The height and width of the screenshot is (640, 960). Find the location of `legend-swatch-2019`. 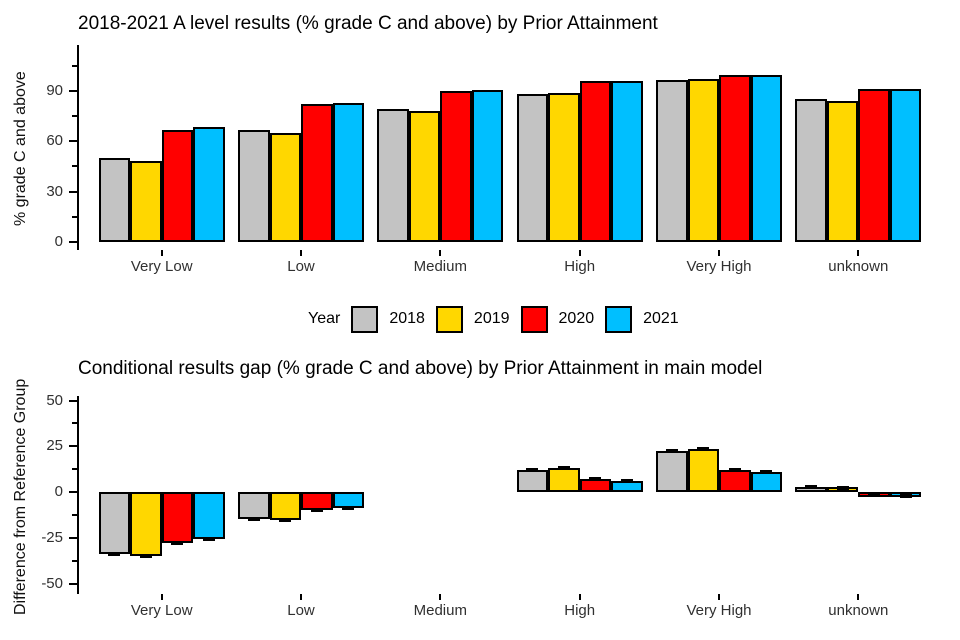

legend-swatch-2019 is located at coordinates (449, 319).